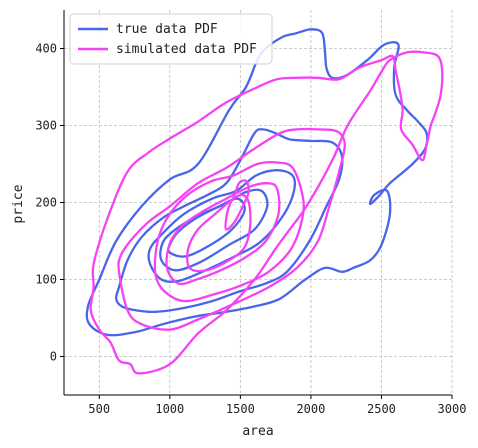  What do you see at coordinates (310, 409) in the screenshot?
I see `x-tick-label: 2000` at bounding box center [310, 409].